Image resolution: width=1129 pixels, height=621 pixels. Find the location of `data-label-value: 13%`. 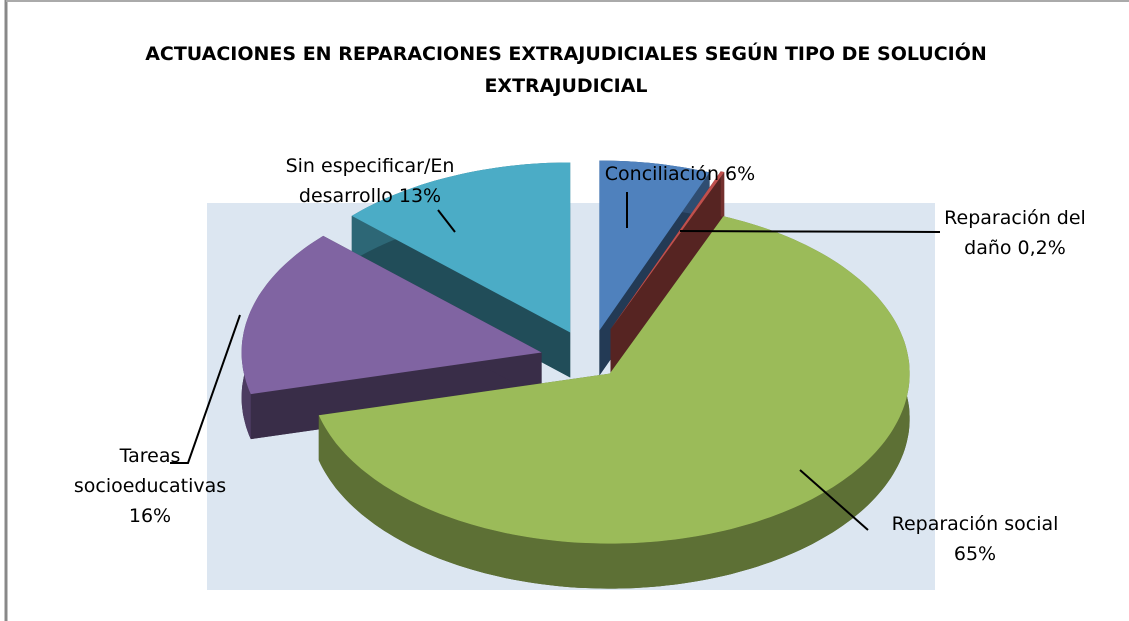

data-label-value: 13% is located at coordinates (420, 196).